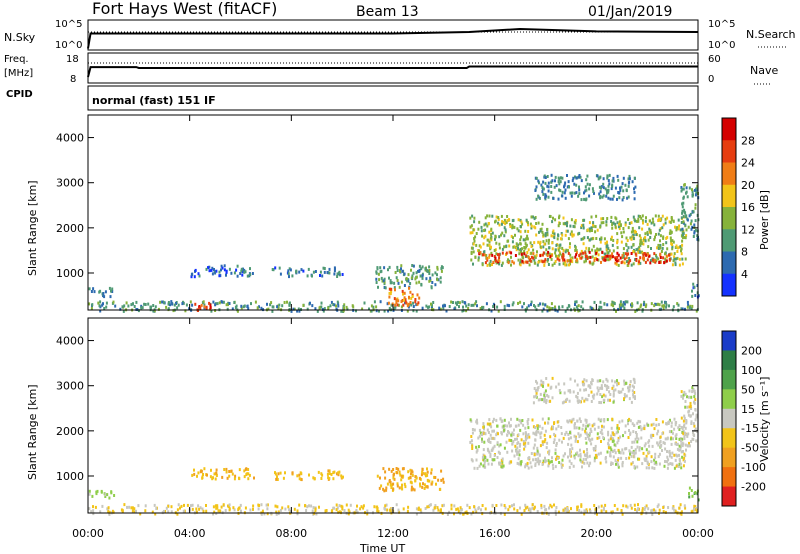 This screenshot has width=800, height=554. What do you see at coordinates (393, 52) in the screenshot?
I see `line-layer` at bounding box center [393, 52].